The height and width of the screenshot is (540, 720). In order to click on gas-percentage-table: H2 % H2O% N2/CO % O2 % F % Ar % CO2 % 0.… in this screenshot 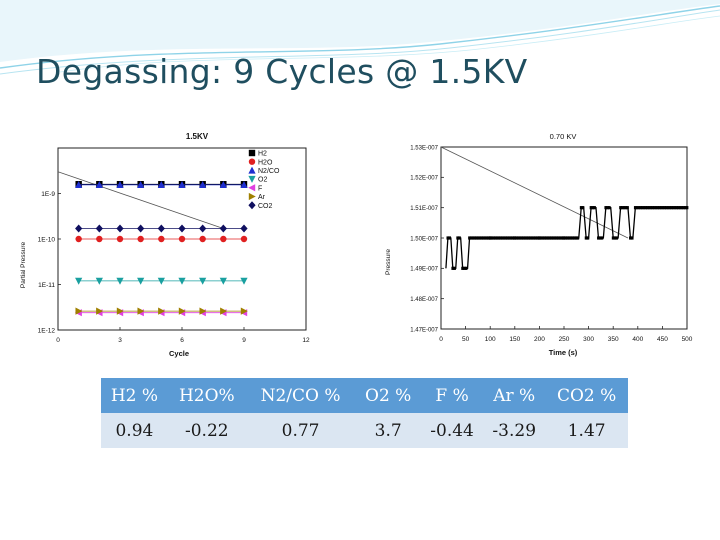, I will do `click(364, 413)`.